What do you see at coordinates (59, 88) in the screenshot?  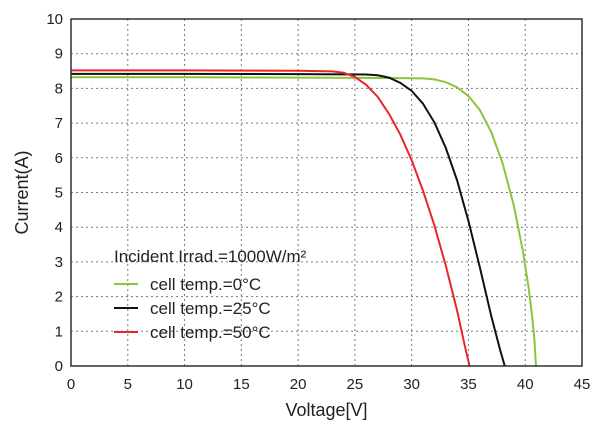 I see `y-tick-label: 8` at bounding box center [59, 88].